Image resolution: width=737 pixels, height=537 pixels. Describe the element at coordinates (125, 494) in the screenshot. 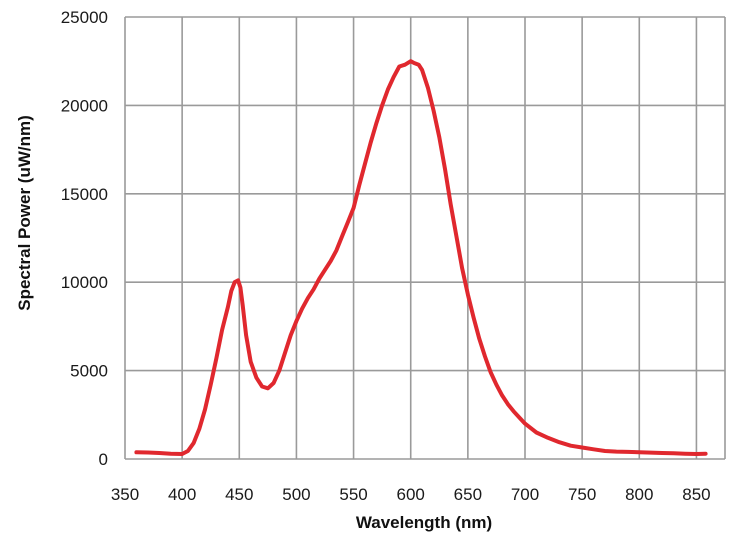

I see `x-tick-label: 350` at that location.